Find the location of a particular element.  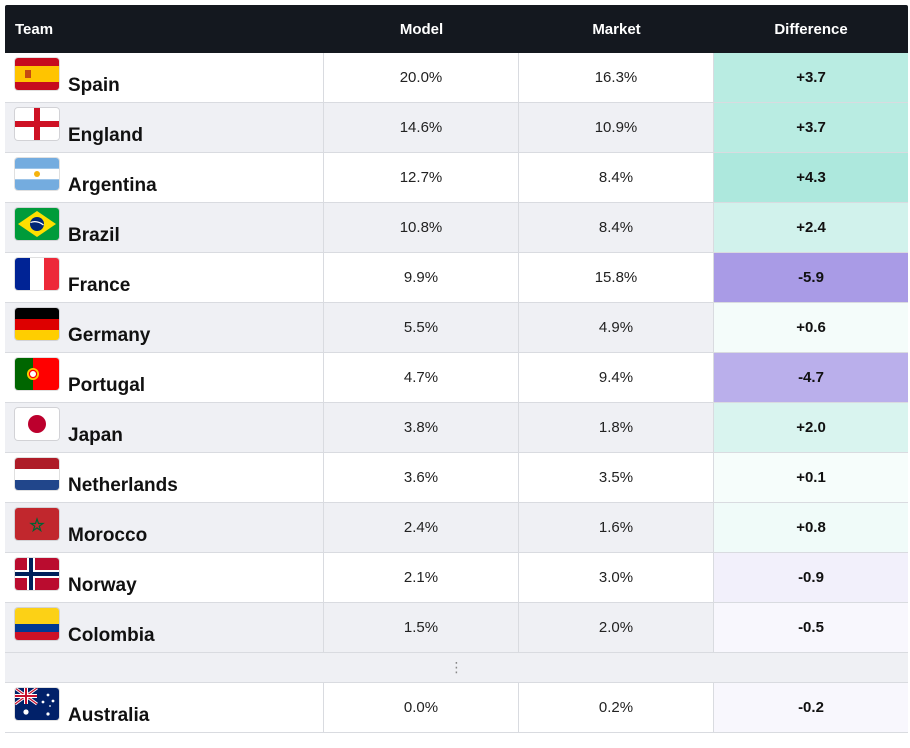

cell-model: 0.0% is located at coordinates (421, 707).